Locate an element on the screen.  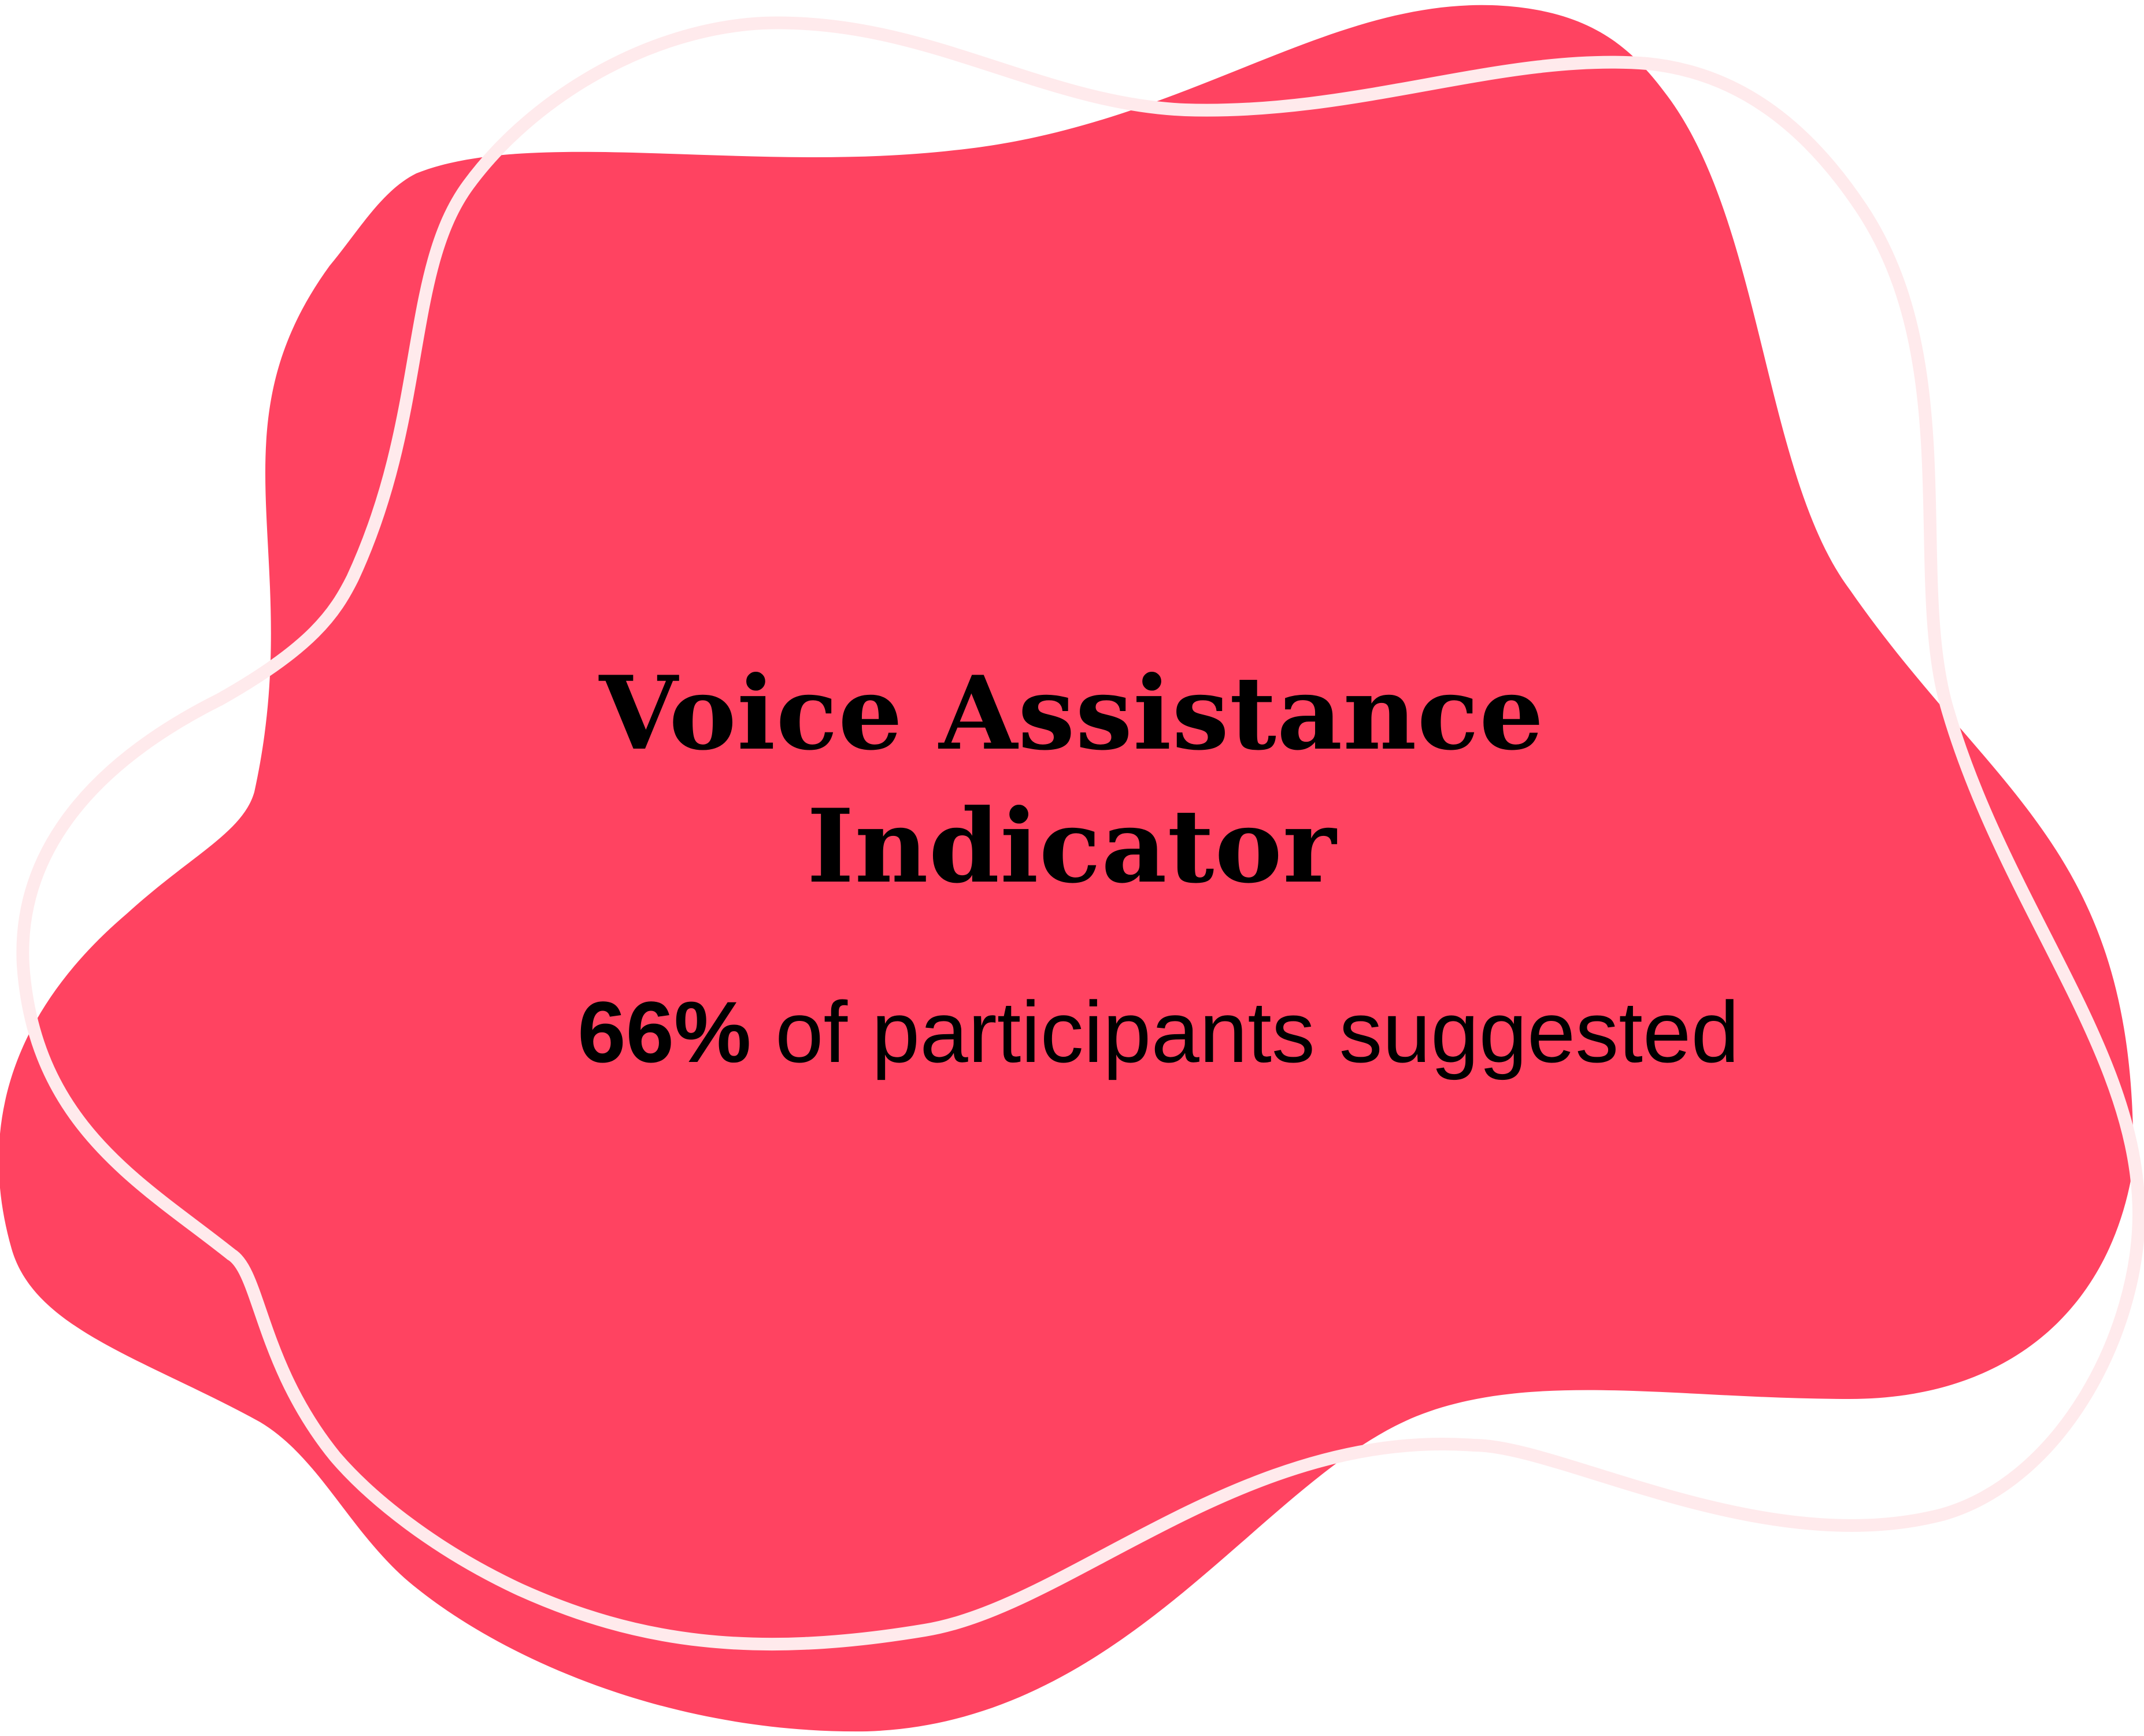
stat-line: 66% of participants suggested is located at coordinates (1158, 1032).